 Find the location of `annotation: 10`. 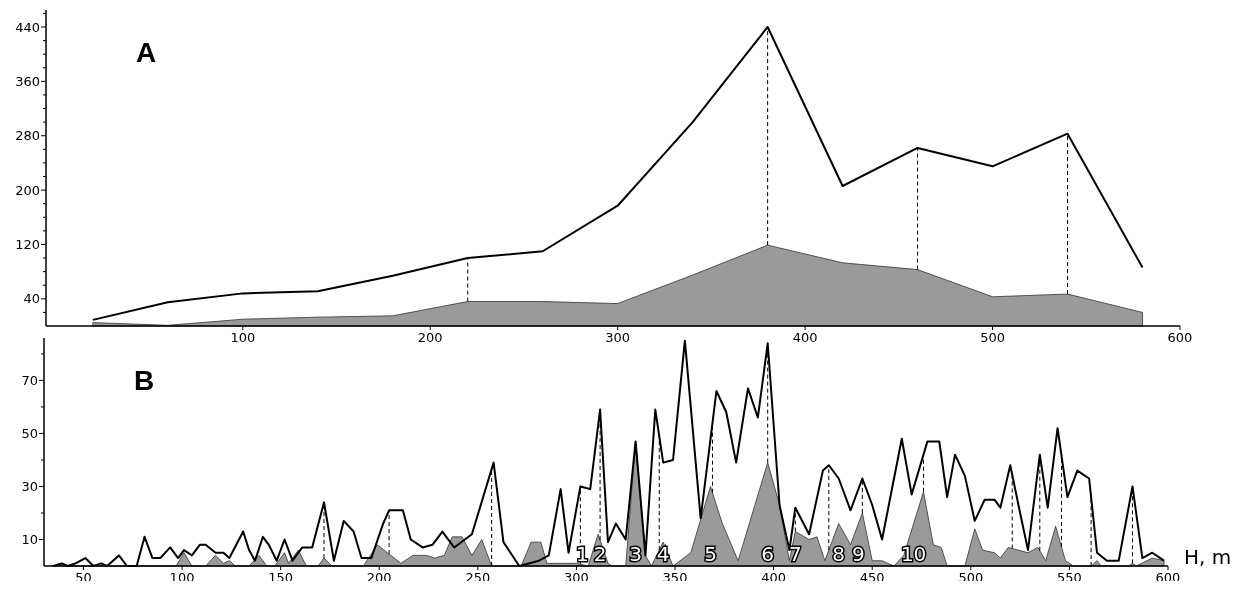

annotation: 10 is located at coordinates (913, 553).